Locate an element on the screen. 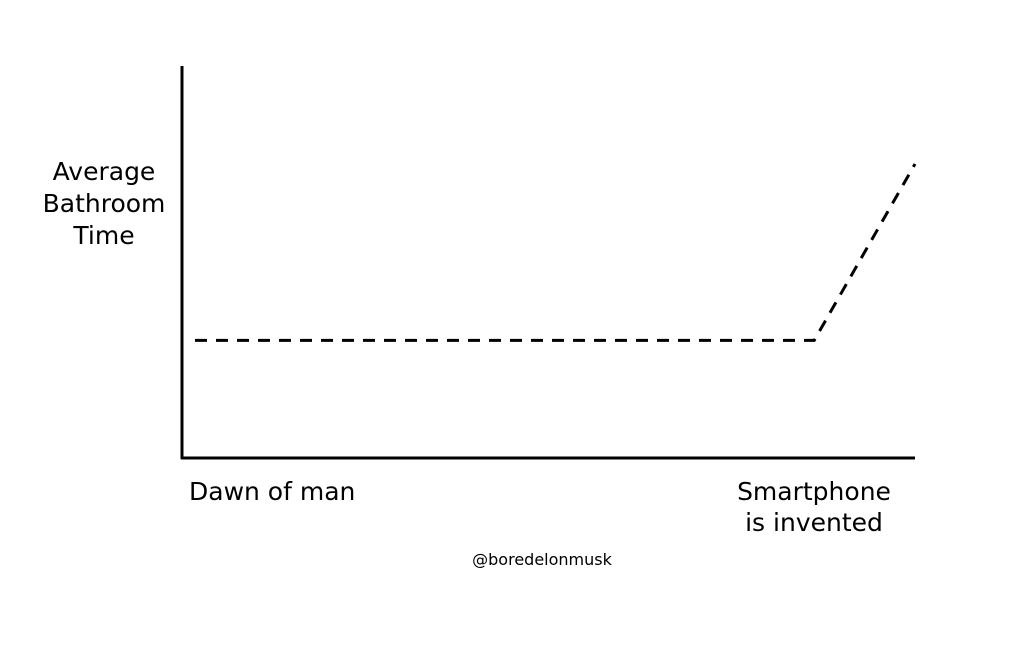 Image resolution: width=1024 pixels, height=648 pixels. y-axis-label-line-1: Average is located at coordinates (104, 171).